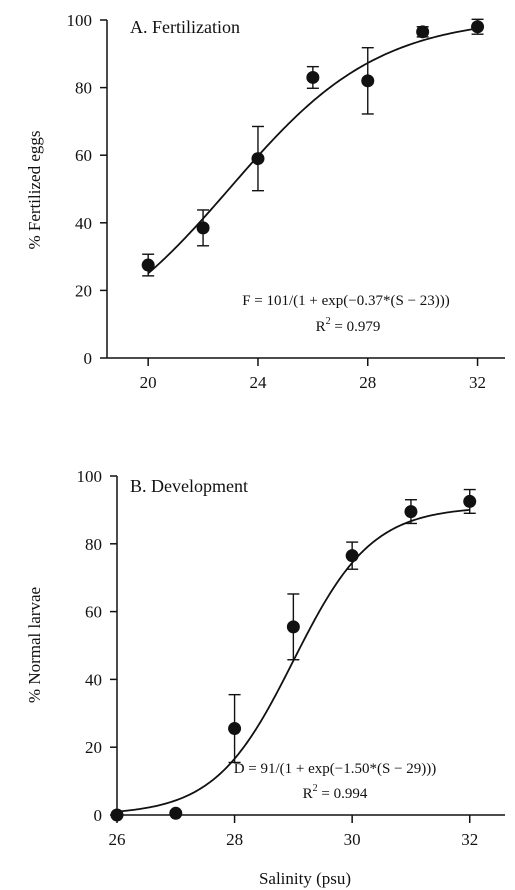  Describe the element at coordinates (34, 190) in the screenshot. I see `panel-a-y-axis-label: % Fertilized eggs` at that location.